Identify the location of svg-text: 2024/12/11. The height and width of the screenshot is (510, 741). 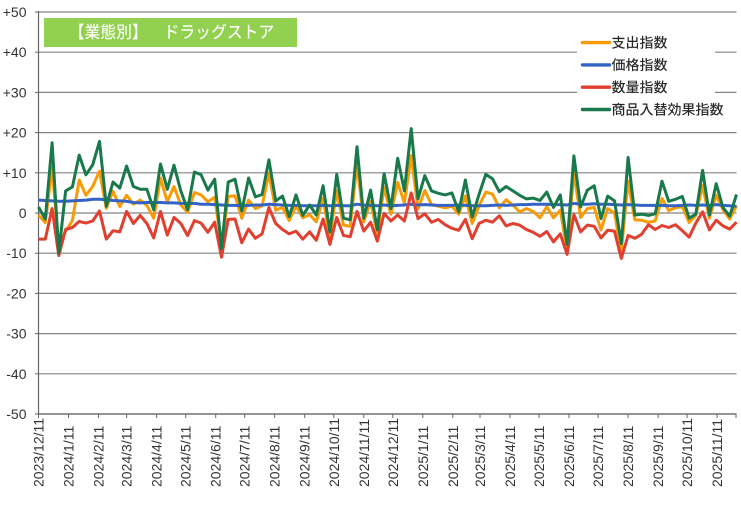
(393, 452).